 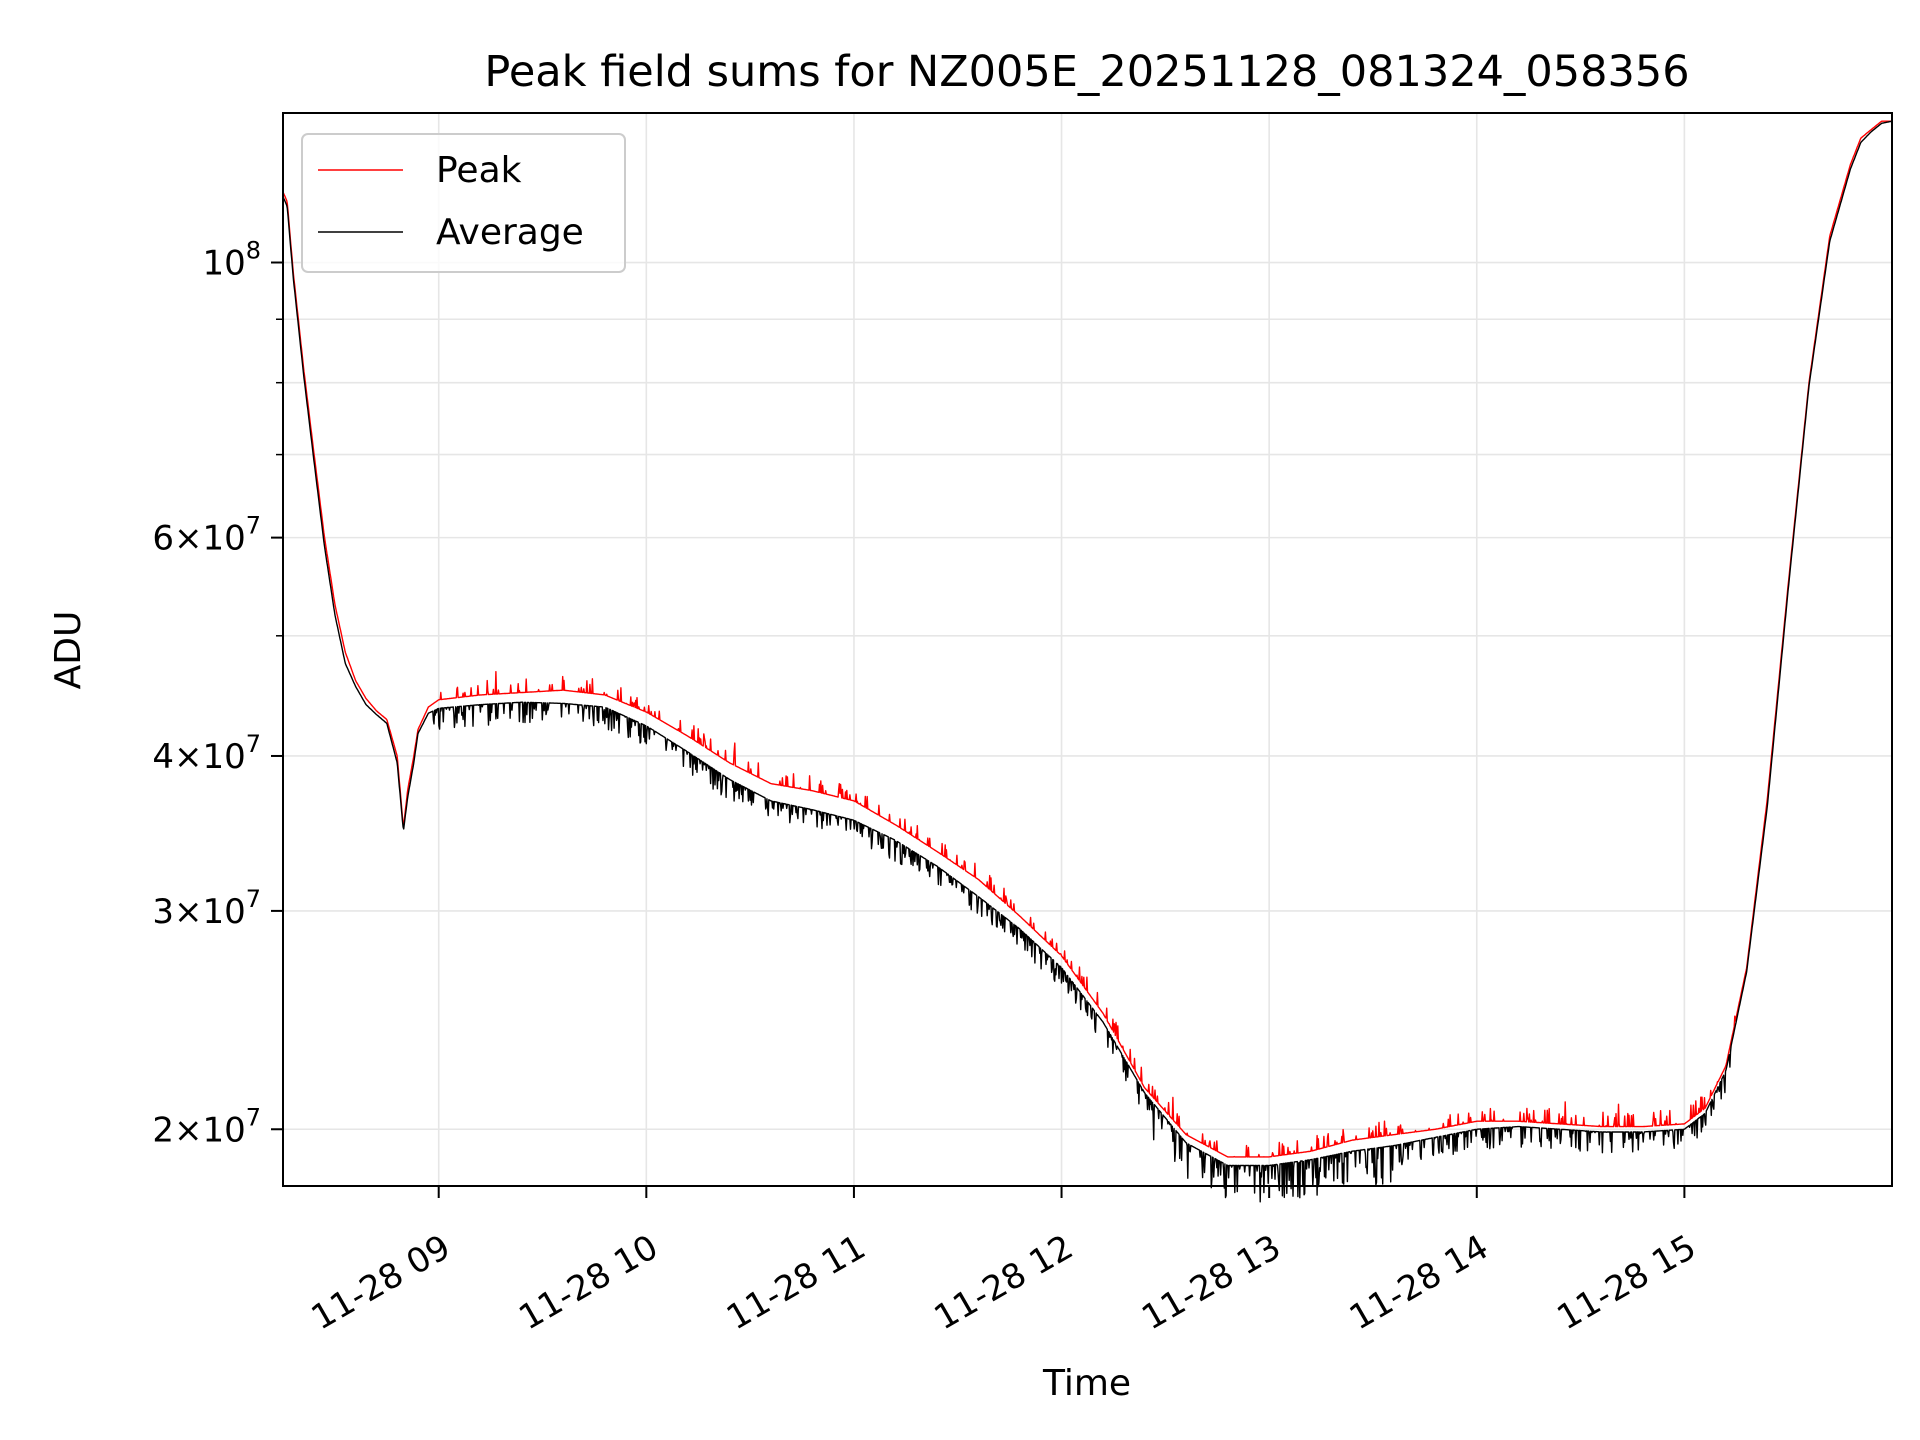 I want to click on y-tick-exponent: 8, so click(x=253, y=251).